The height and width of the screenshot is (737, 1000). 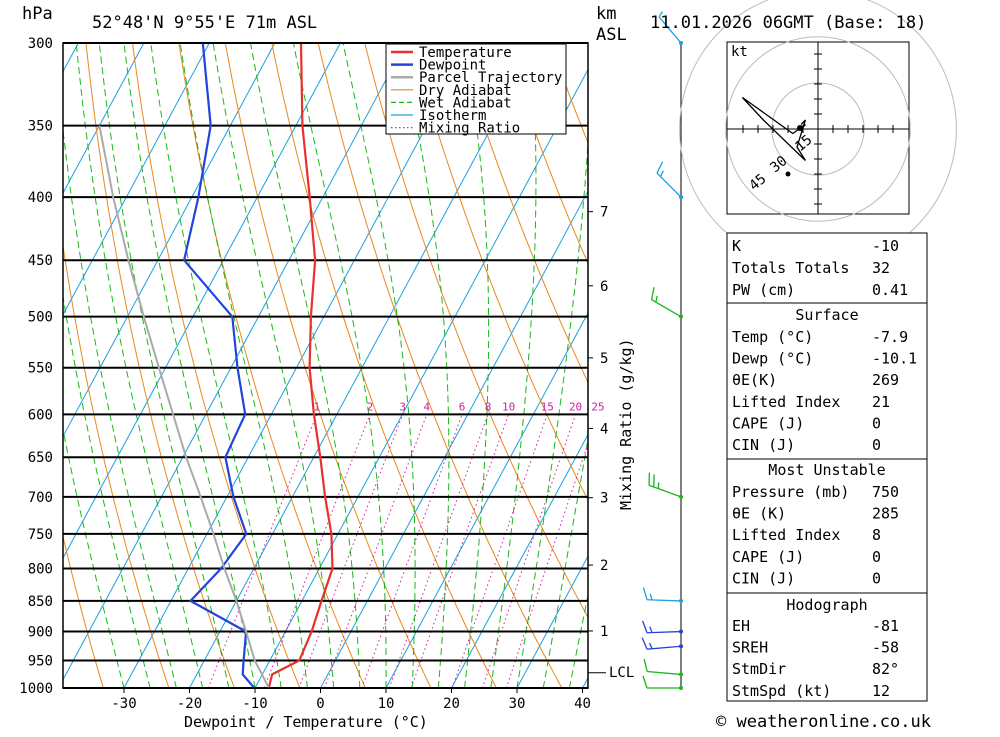 What do you see at coordinates (517, 704) in the screenshot?
I see `temperature-tick-label: 30` at bounding box center [517, 704].